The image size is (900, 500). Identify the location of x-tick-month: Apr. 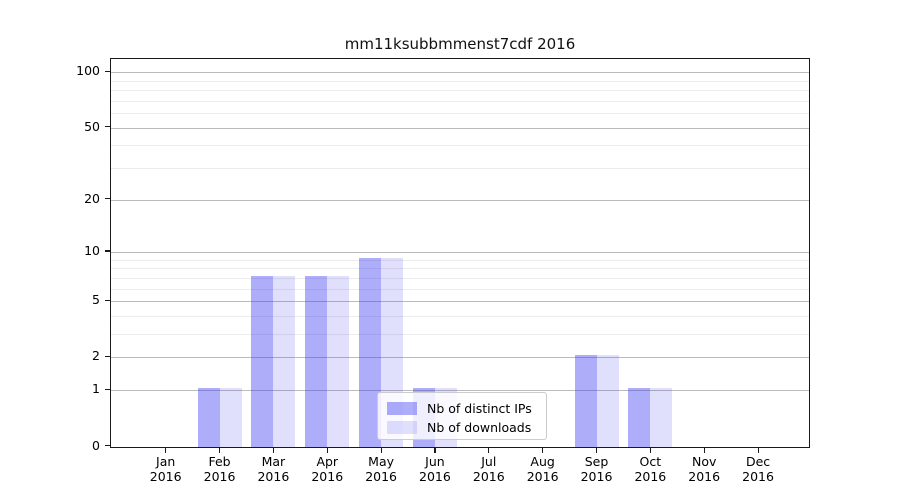
(327, 461).